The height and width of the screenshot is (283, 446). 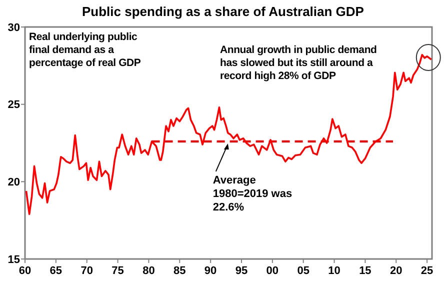 I want to click on x-tick-label: 20, so click(x=396, y=271).